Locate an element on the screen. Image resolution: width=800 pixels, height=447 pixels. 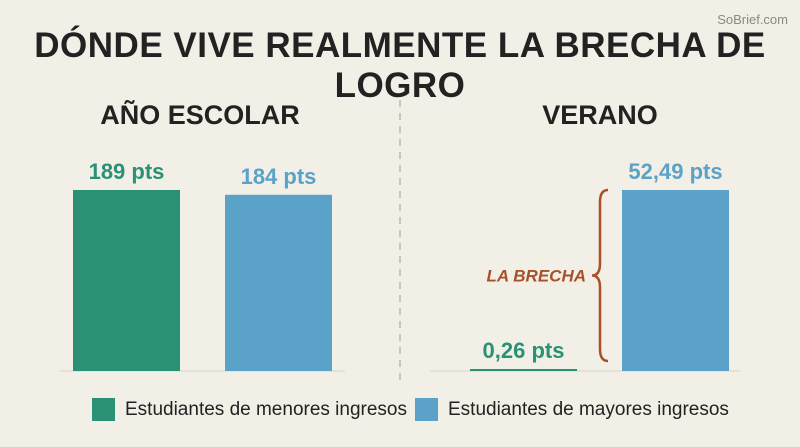
panel-title-summer: VERANO is located at coordinates (600, 115).